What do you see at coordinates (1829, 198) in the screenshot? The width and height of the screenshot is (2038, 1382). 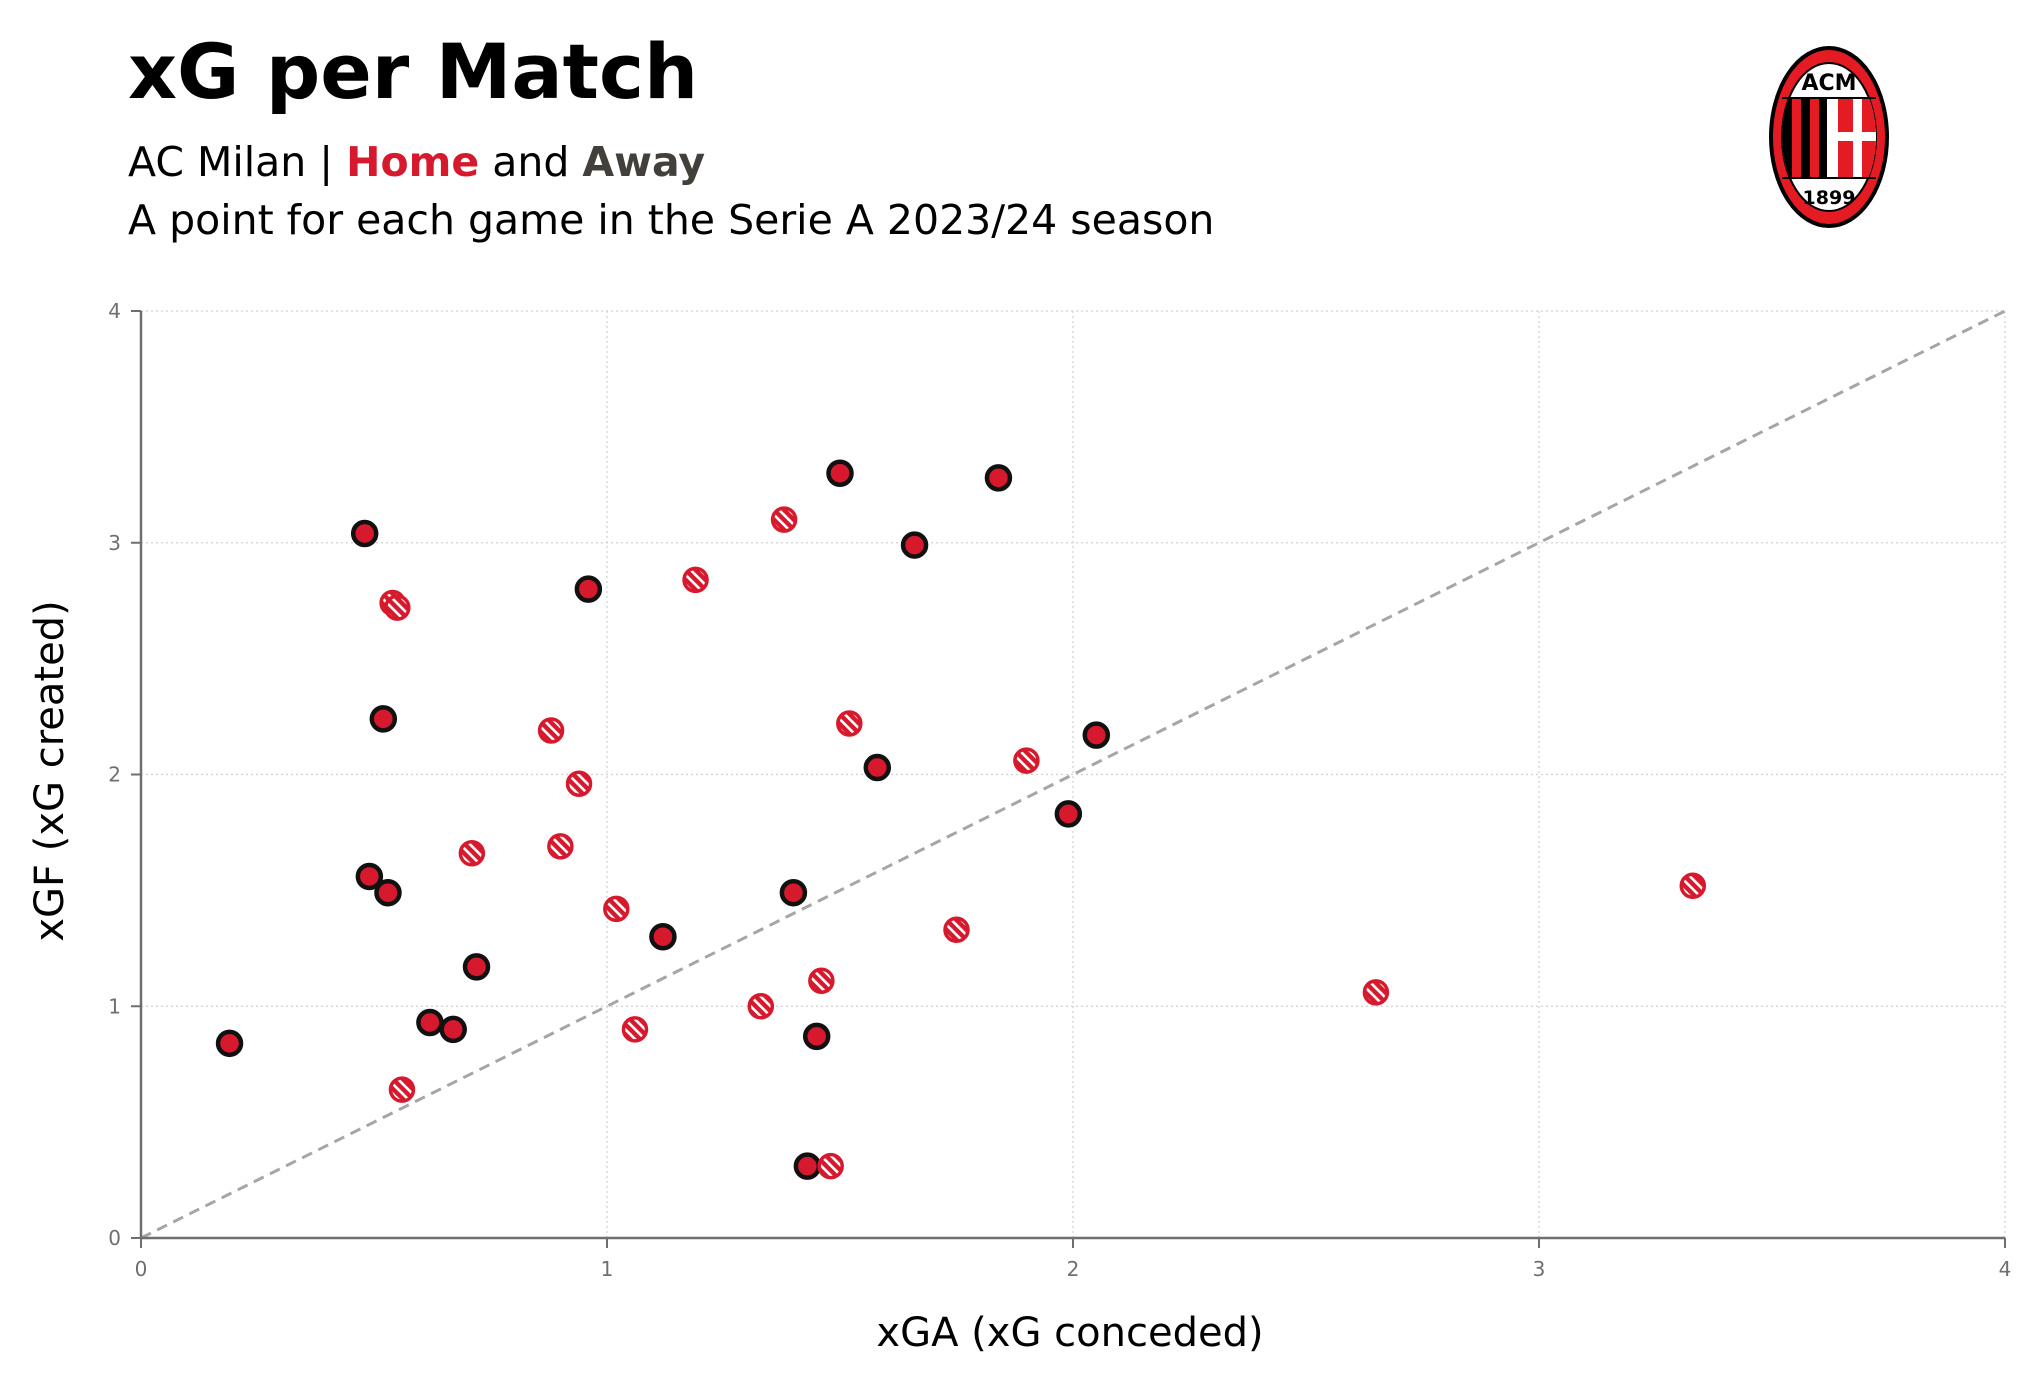 I see `logo-year: 1899` at bounding box center [1829, 198].